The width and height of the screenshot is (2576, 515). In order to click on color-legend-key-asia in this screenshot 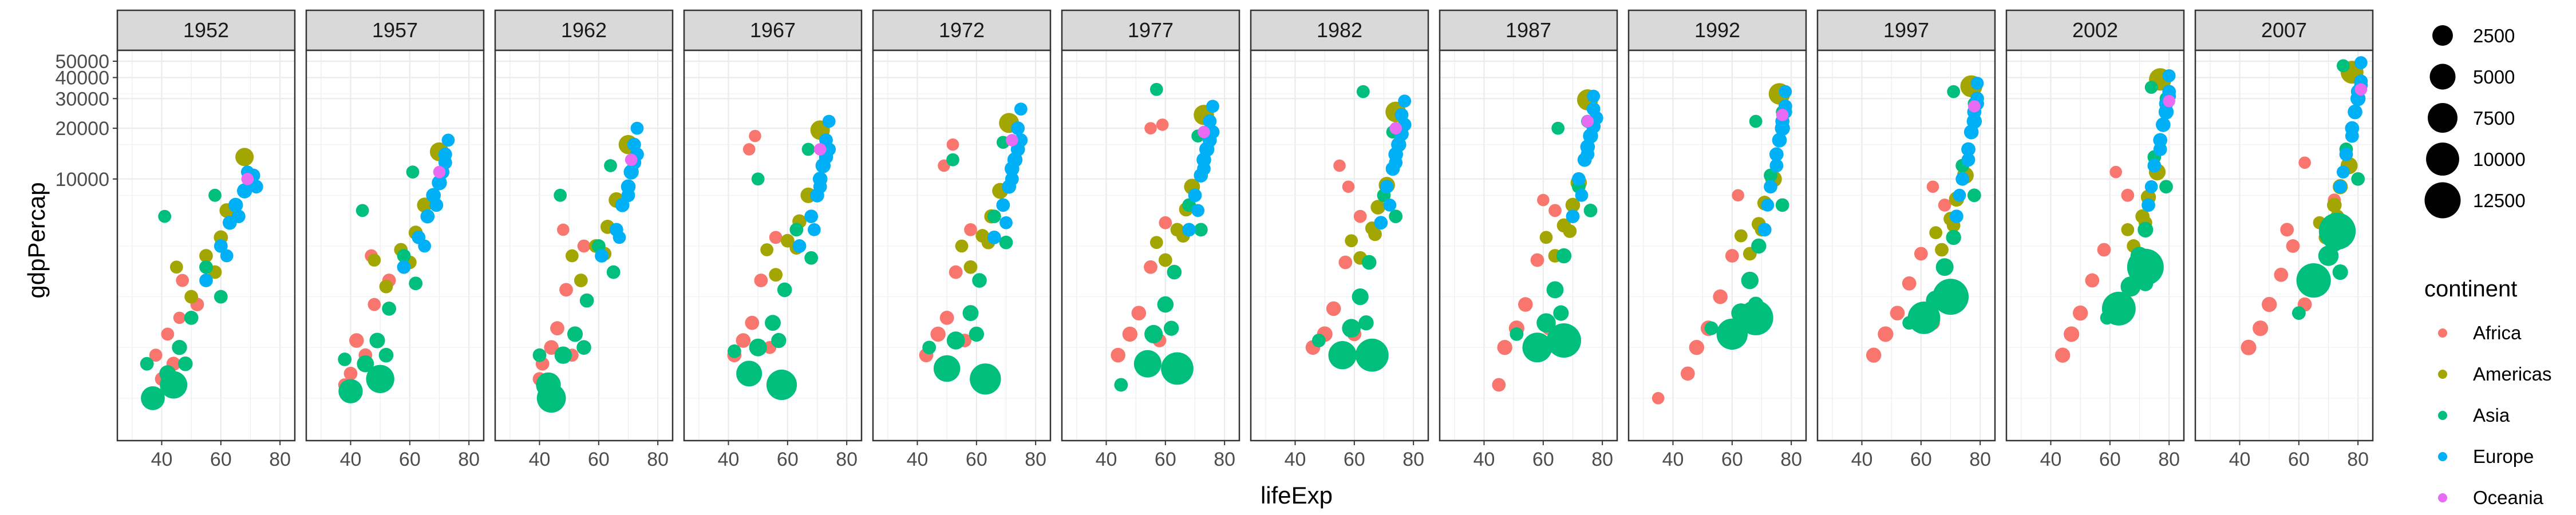, I will do `click(2442, 415)`.